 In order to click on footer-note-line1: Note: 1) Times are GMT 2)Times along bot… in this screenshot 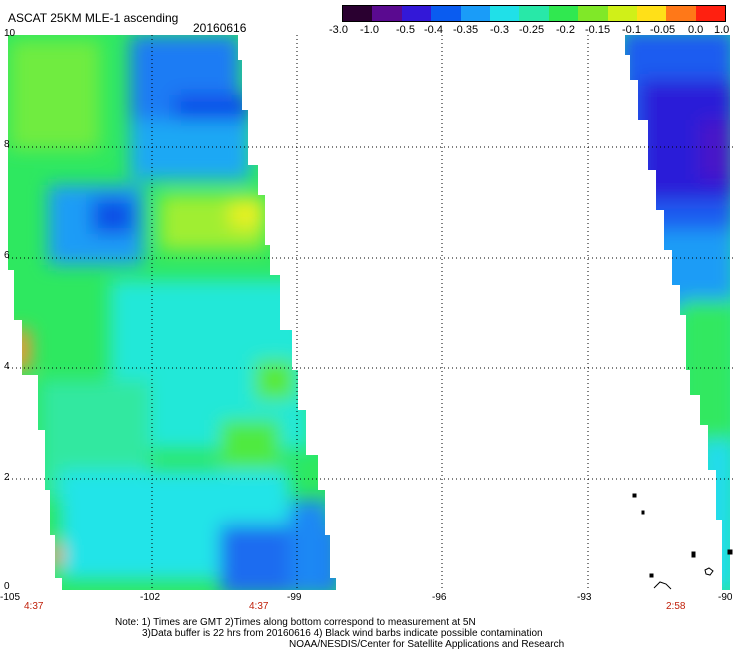, I will do `click(295, 622)`.